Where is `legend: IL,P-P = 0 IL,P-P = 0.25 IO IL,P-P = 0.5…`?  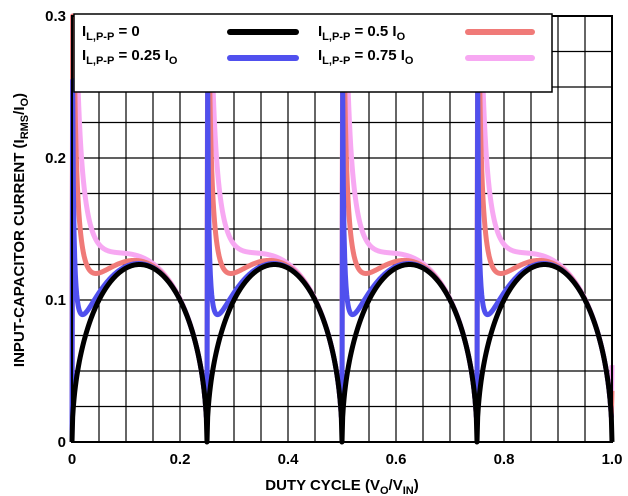 legend: IL,P-P = 0 IL,P-P = 0.25 IO IL,P-P = 0.5… is located at coordinates (313, 53).